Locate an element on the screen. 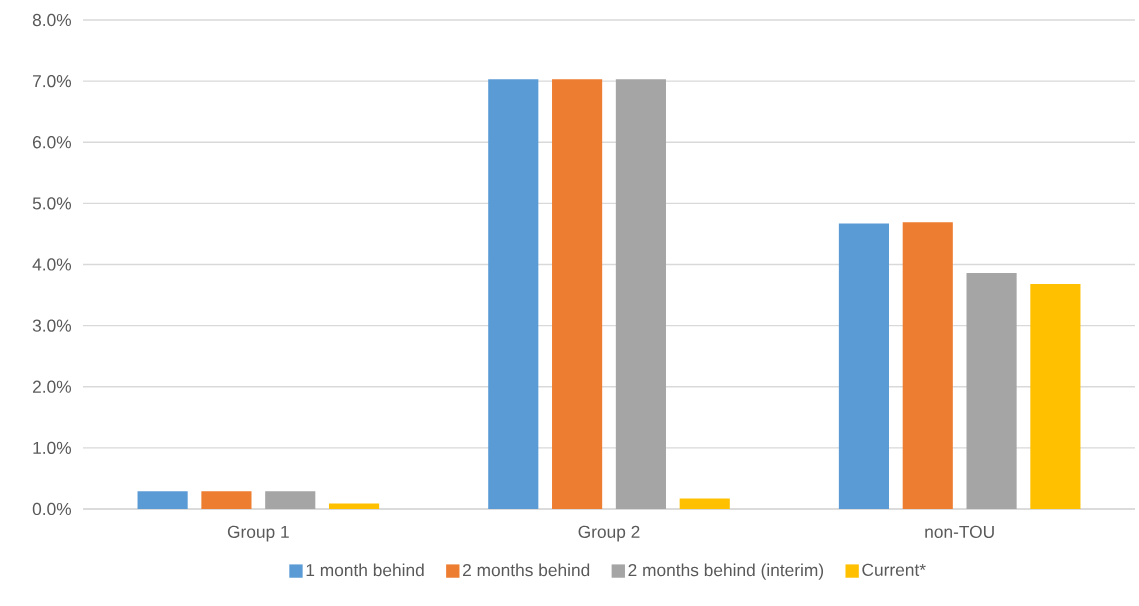 The width and height of the screenshot is (1139, 606). legend-label: 2 months behind is located at coordinates (526, 570).